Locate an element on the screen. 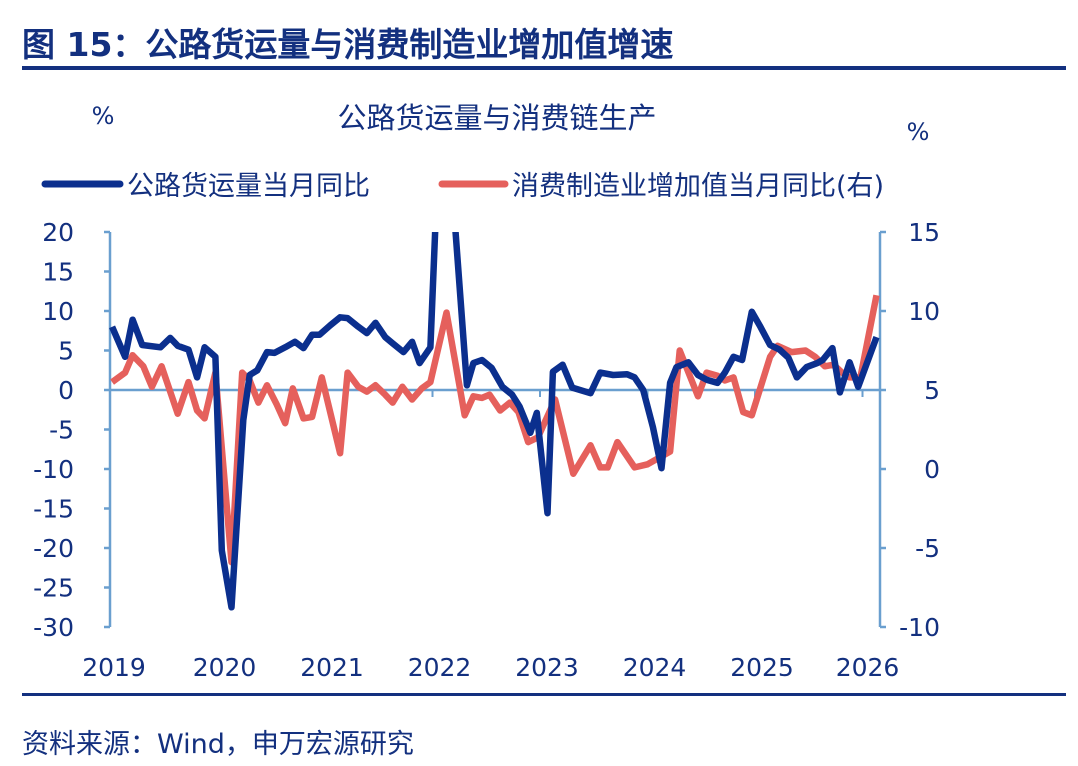  source-rule is located at coordinates (544, 694).